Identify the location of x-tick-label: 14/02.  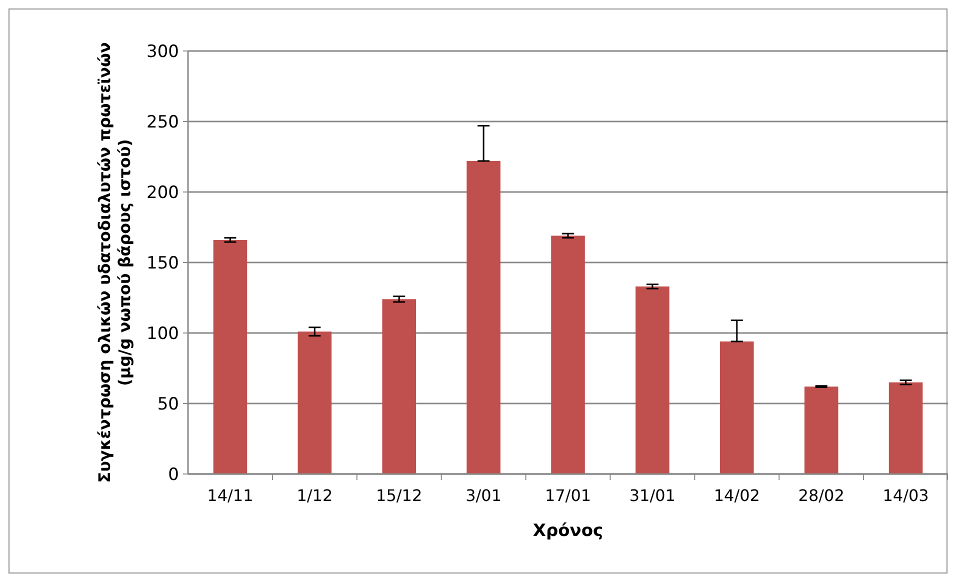
(737, 495).